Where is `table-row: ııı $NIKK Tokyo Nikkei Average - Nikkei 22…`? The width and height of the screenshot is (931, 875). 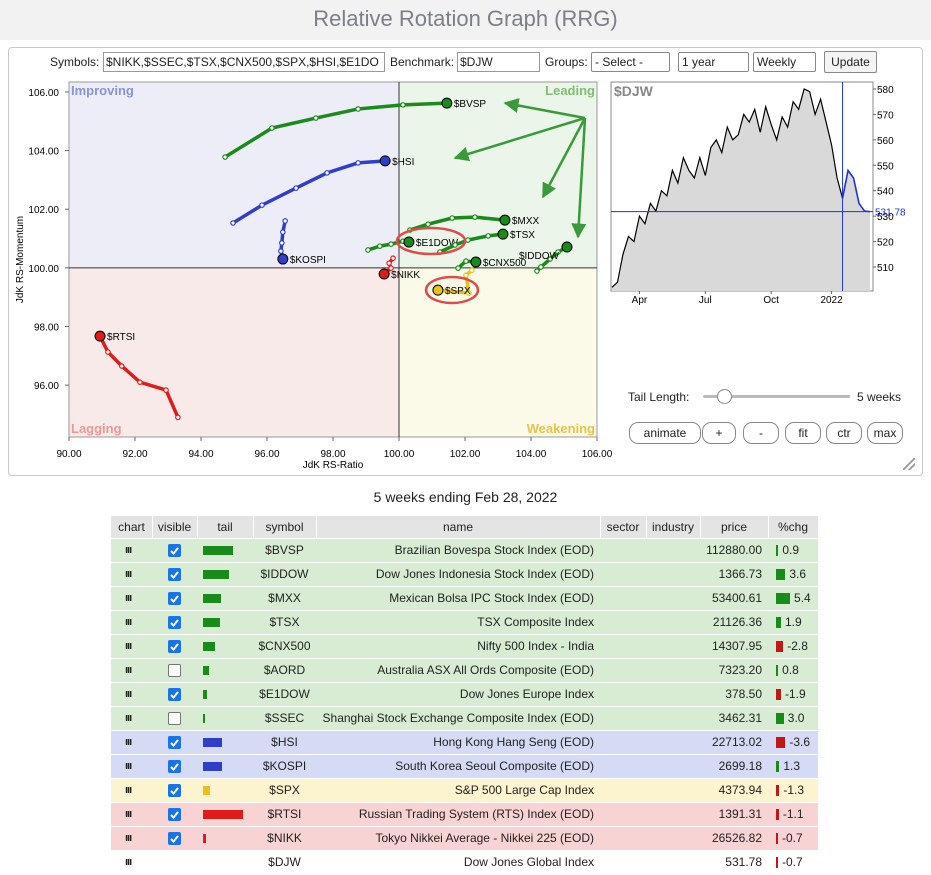
table-row: ııı $NIKK Tokyo Nikkei Average - Nikkei 22… is located at coordinates (464, 839).